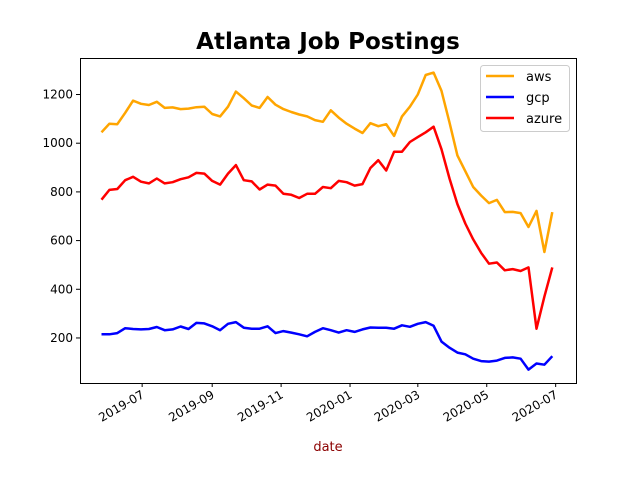 Image resolution: width=640 pixels, height=484 pixels. What do you see at coordinates (61, 338) in the screenshot?
I see `y-tick-label: 200` at bounding box center [61, 338].